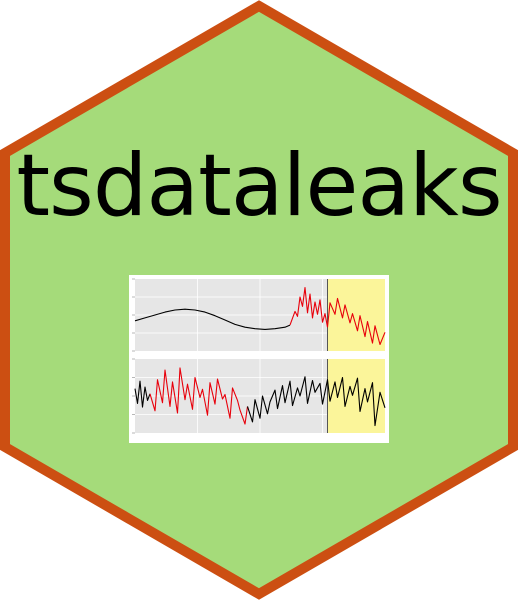 This screenshot has width=518, height=600. I want to click on time-series-thumbnail-icon, so click(259, 359).